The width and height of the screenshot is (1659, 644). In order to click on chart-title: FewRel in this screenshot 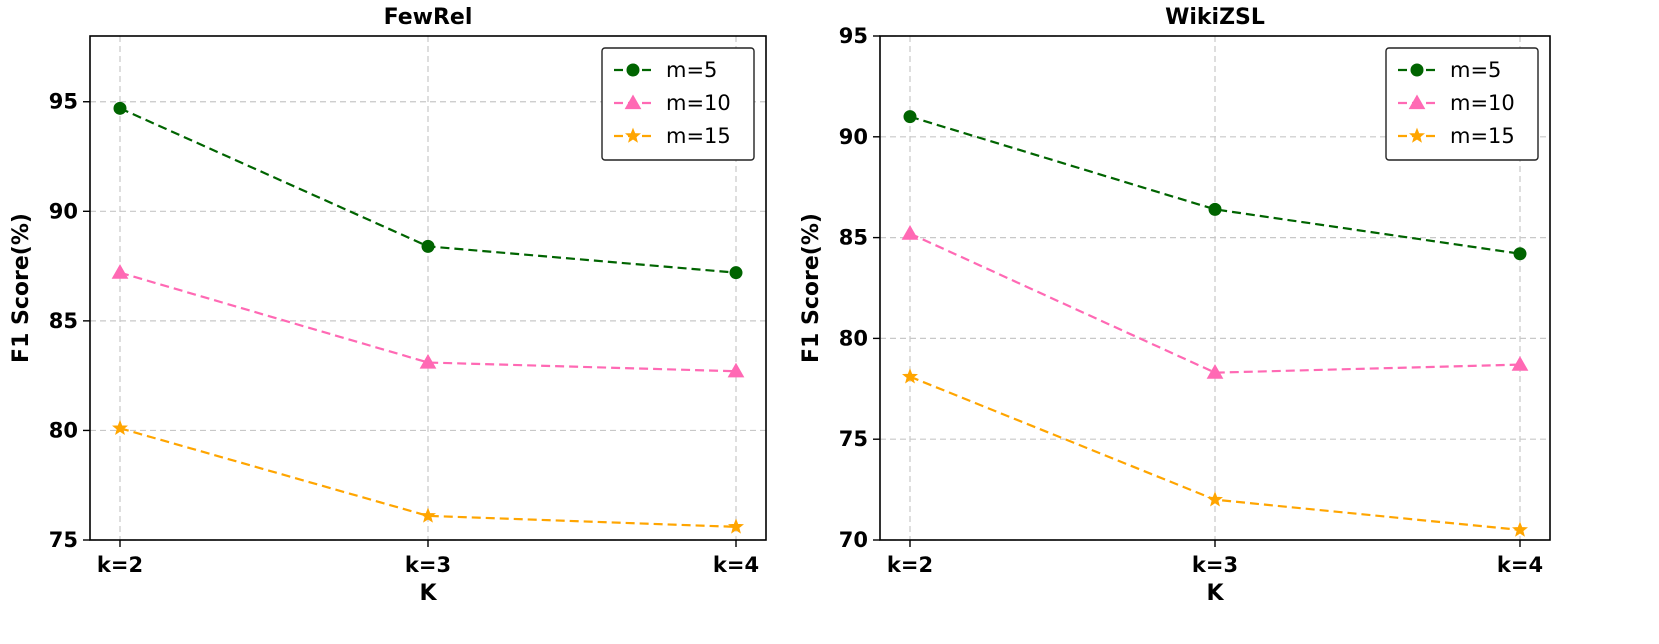, I will do `click(428, 17)`.